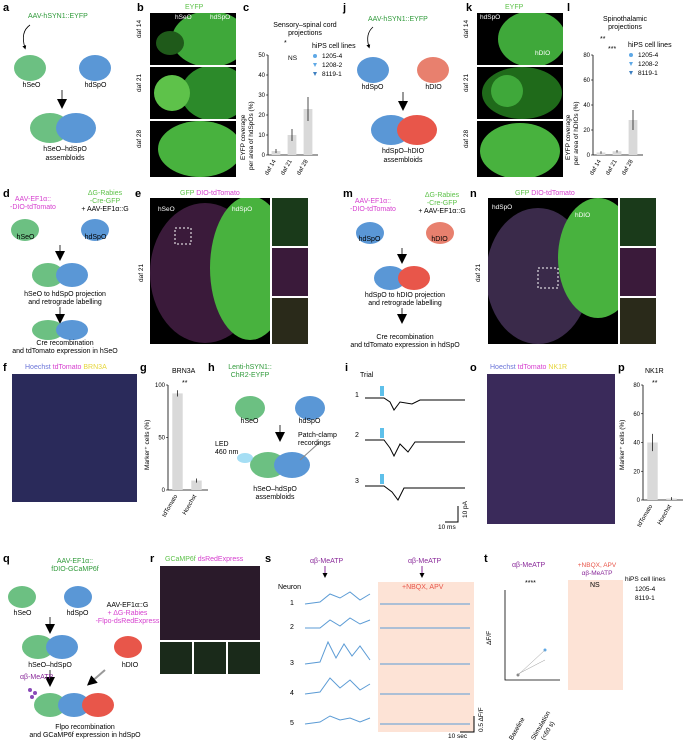 The image size is (685, 742). What do you see at coordinates (473, 194) in the screenshot?
I see `panel-label-n: n` at bounding box center [473, 194].